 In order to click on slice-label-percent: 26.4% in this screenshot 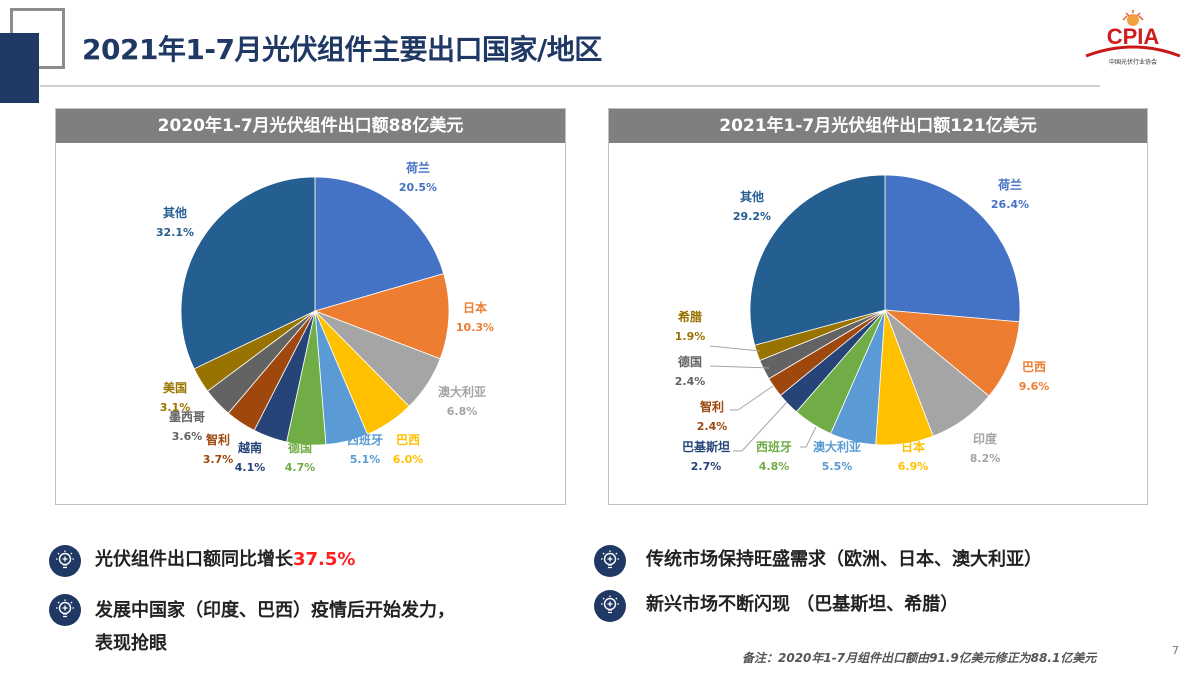, I will do `click(1010, 204)`.